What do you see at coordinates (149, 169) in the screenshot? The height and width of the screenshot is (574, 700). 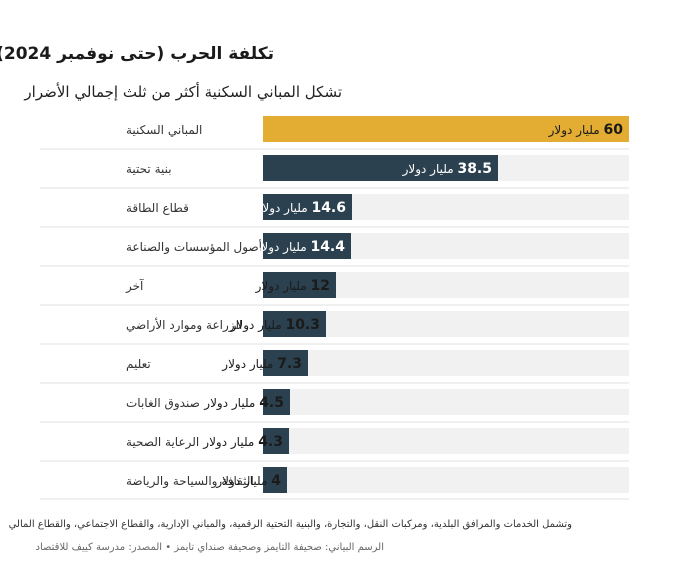 I see `category-label: بنية تحتية` at bounding box center [149, 169].